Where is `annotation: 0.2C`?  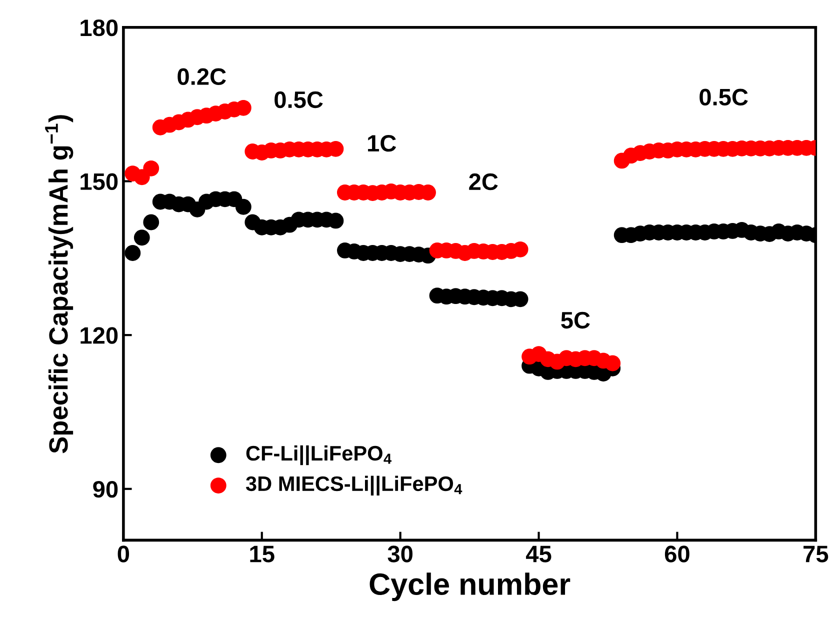
annotation: 0.2C is located at coordinates (202, 77).